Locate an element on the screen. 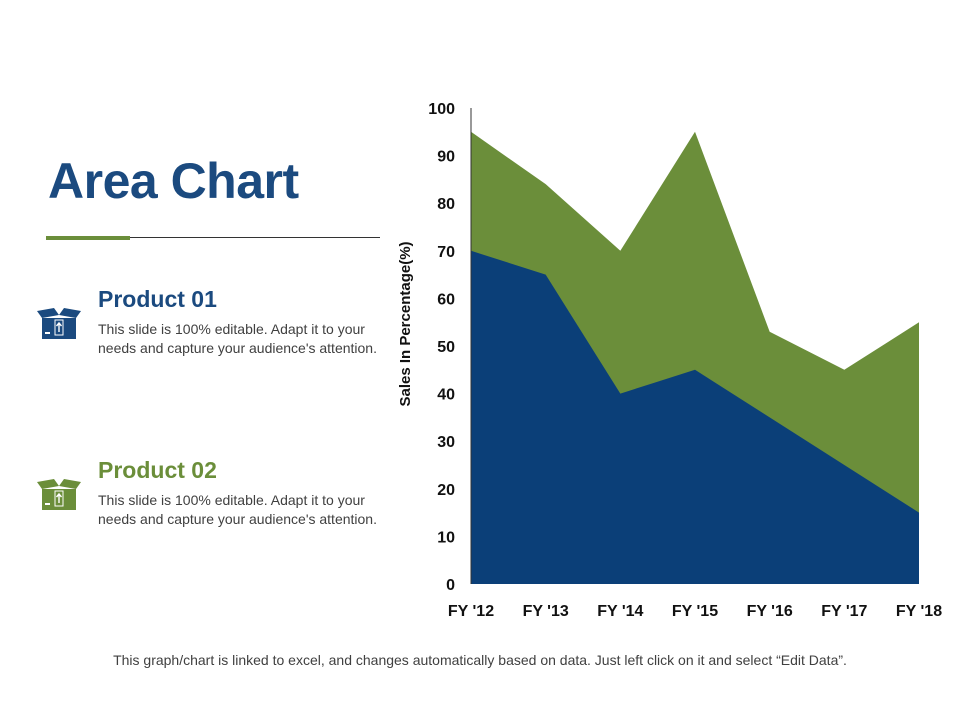 The image size is (960, 720). x-tick-label: FY '16 is located at coordinates (770, 611).